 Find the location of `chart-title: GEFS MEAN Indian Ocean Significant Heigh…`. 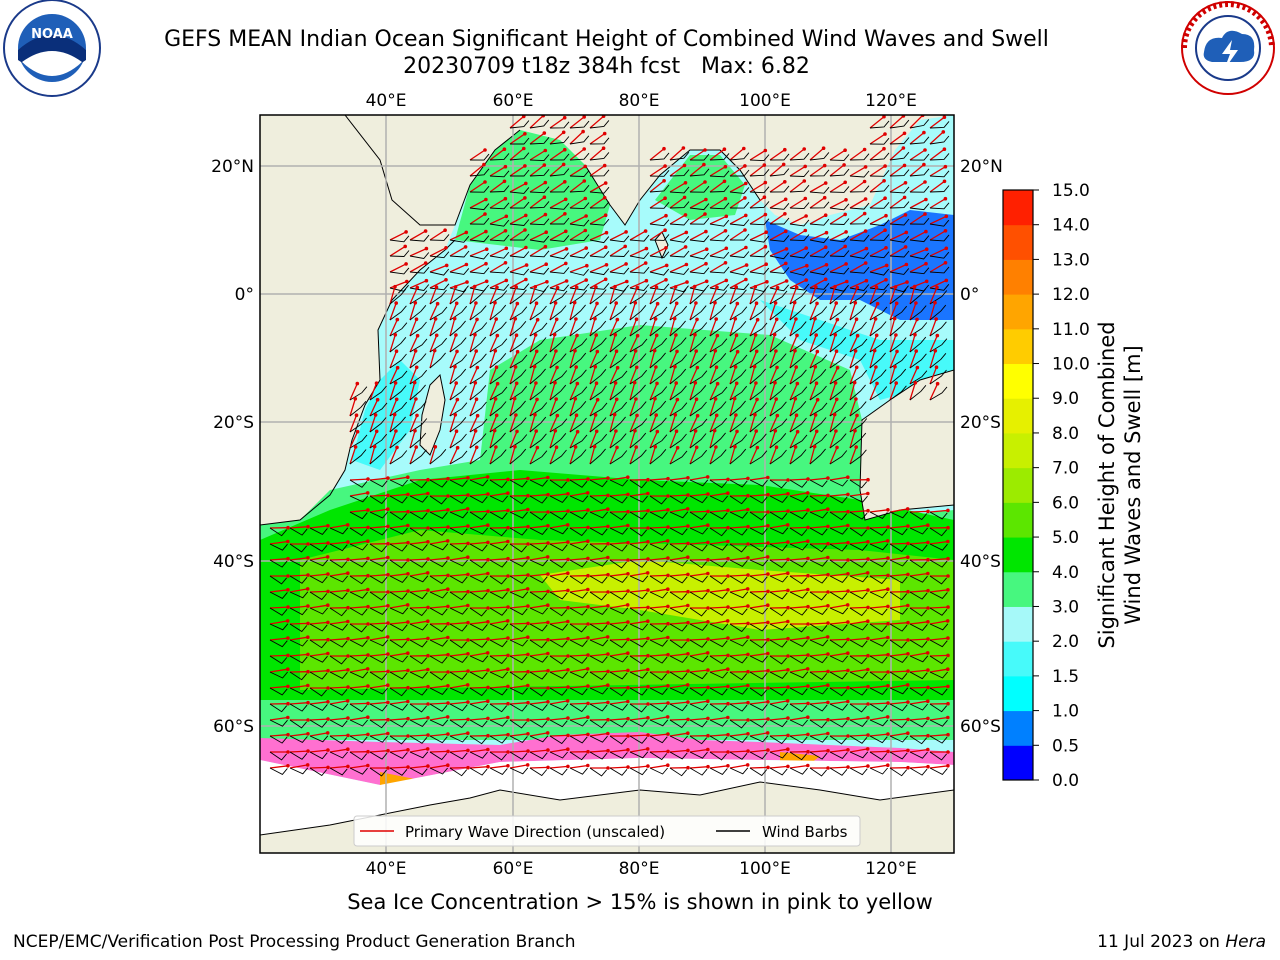

chart-title: GEFS MEAN Indian Ocean Significant Heigh… is located at coordinates (606, 39).